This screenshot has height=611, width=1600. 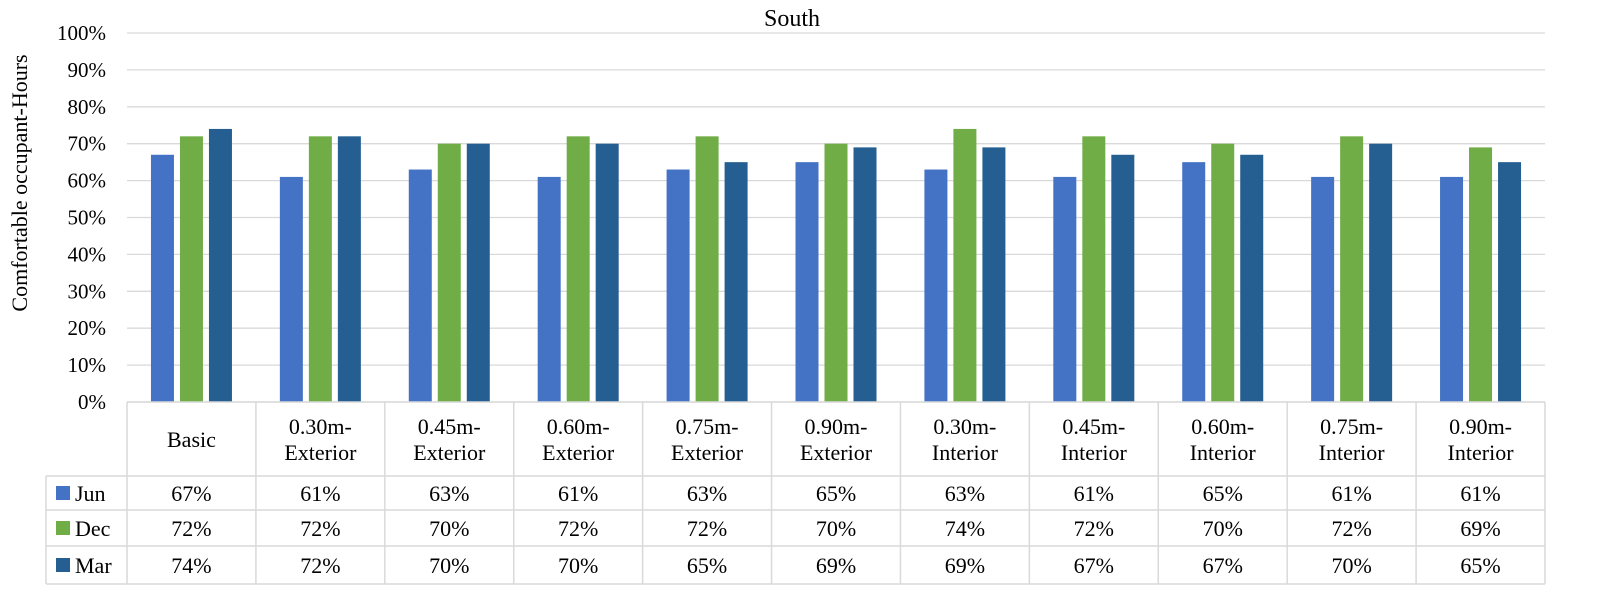 What do you see at coordinates (81, 33) in the screenshot?
I see `y-tick-label: 100%` at bounding box center [81, 33].